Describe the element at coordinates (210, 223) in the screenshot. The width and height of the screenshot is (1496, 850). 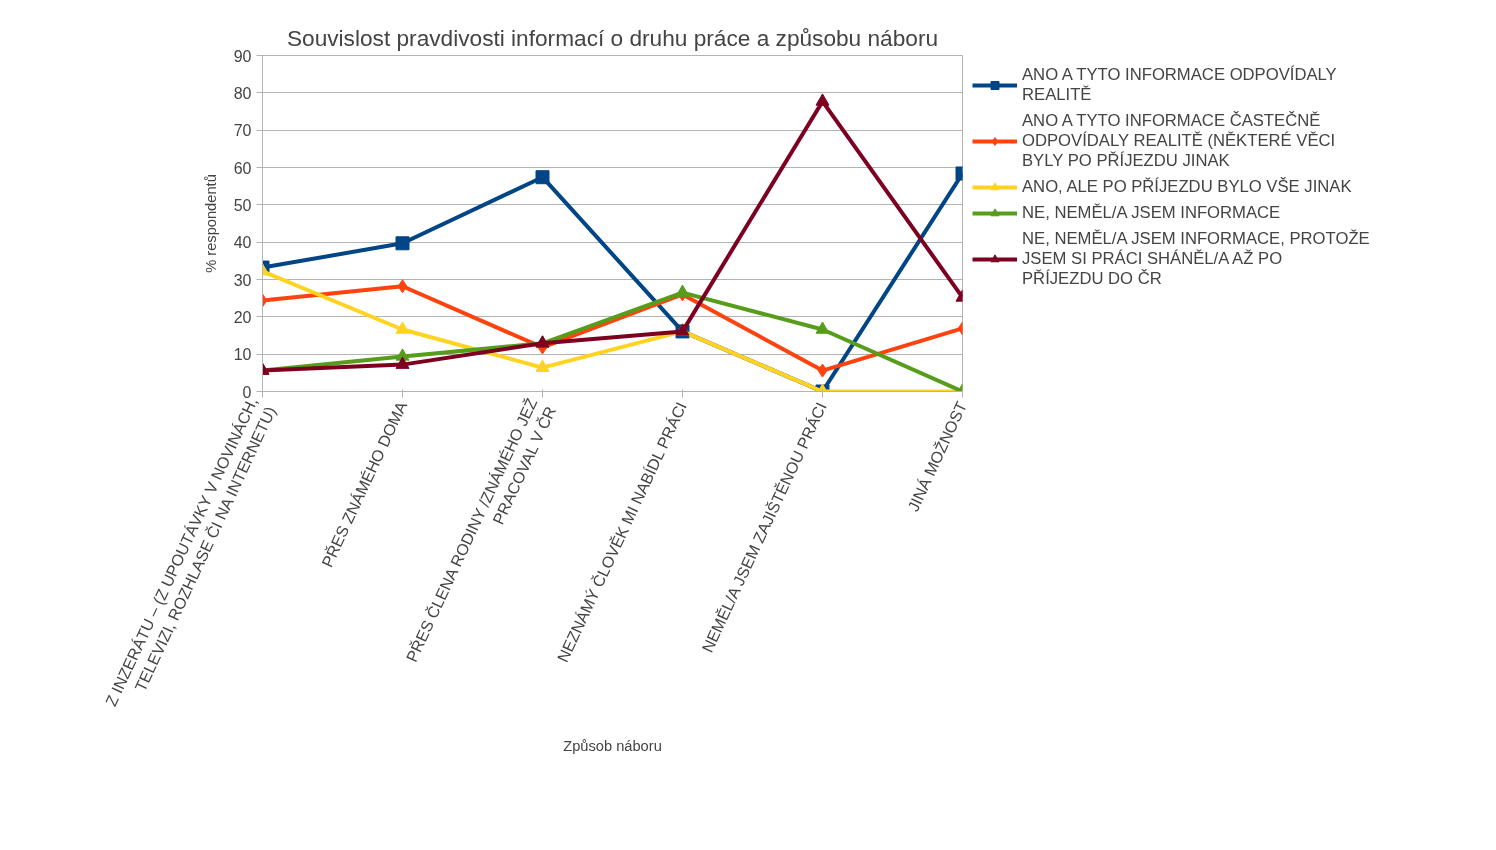
I see `y-axis-title: % respondentů` at that location.